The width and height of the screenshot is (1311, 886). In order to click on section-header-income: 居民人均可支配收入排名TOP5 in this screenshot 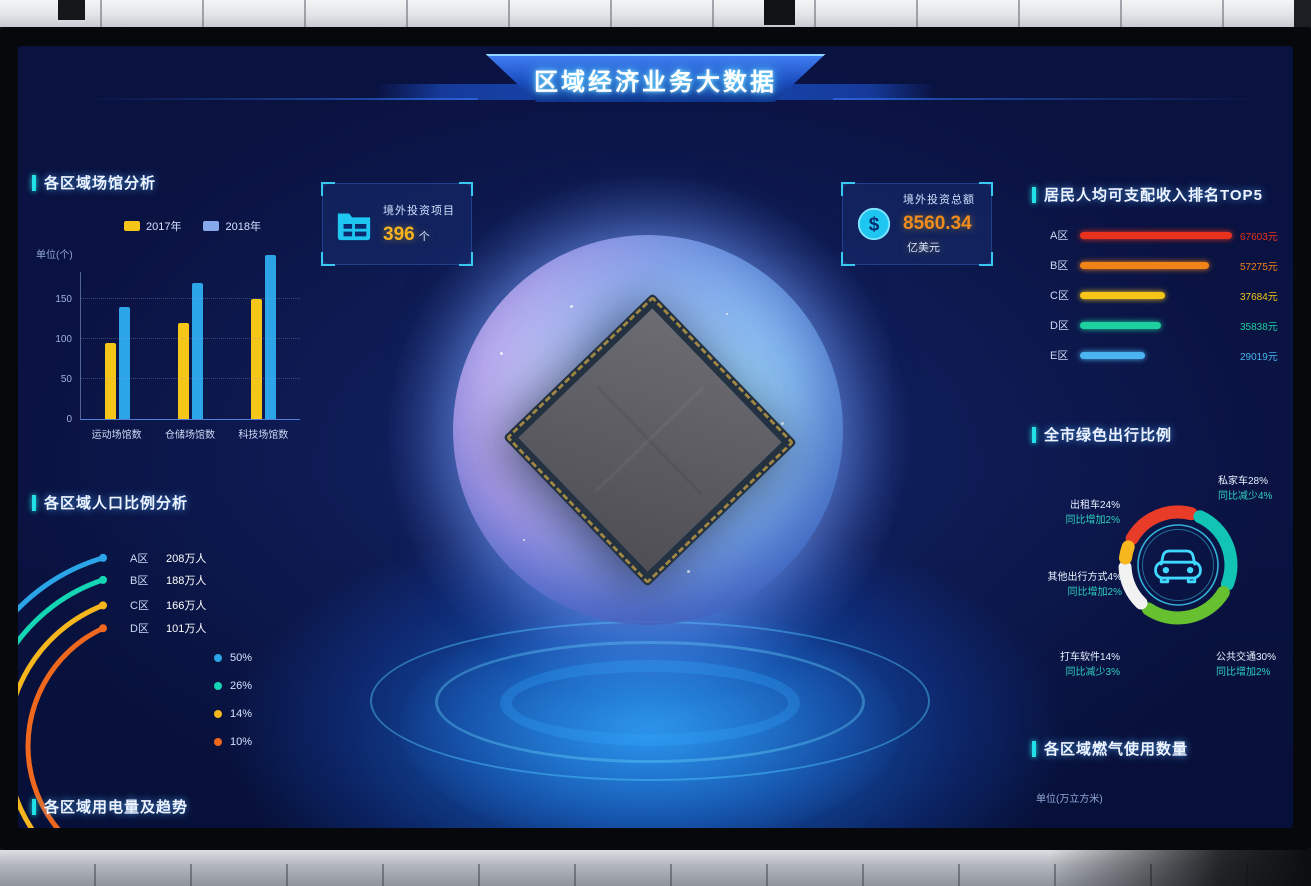, I will do `click(1147, 194)`.